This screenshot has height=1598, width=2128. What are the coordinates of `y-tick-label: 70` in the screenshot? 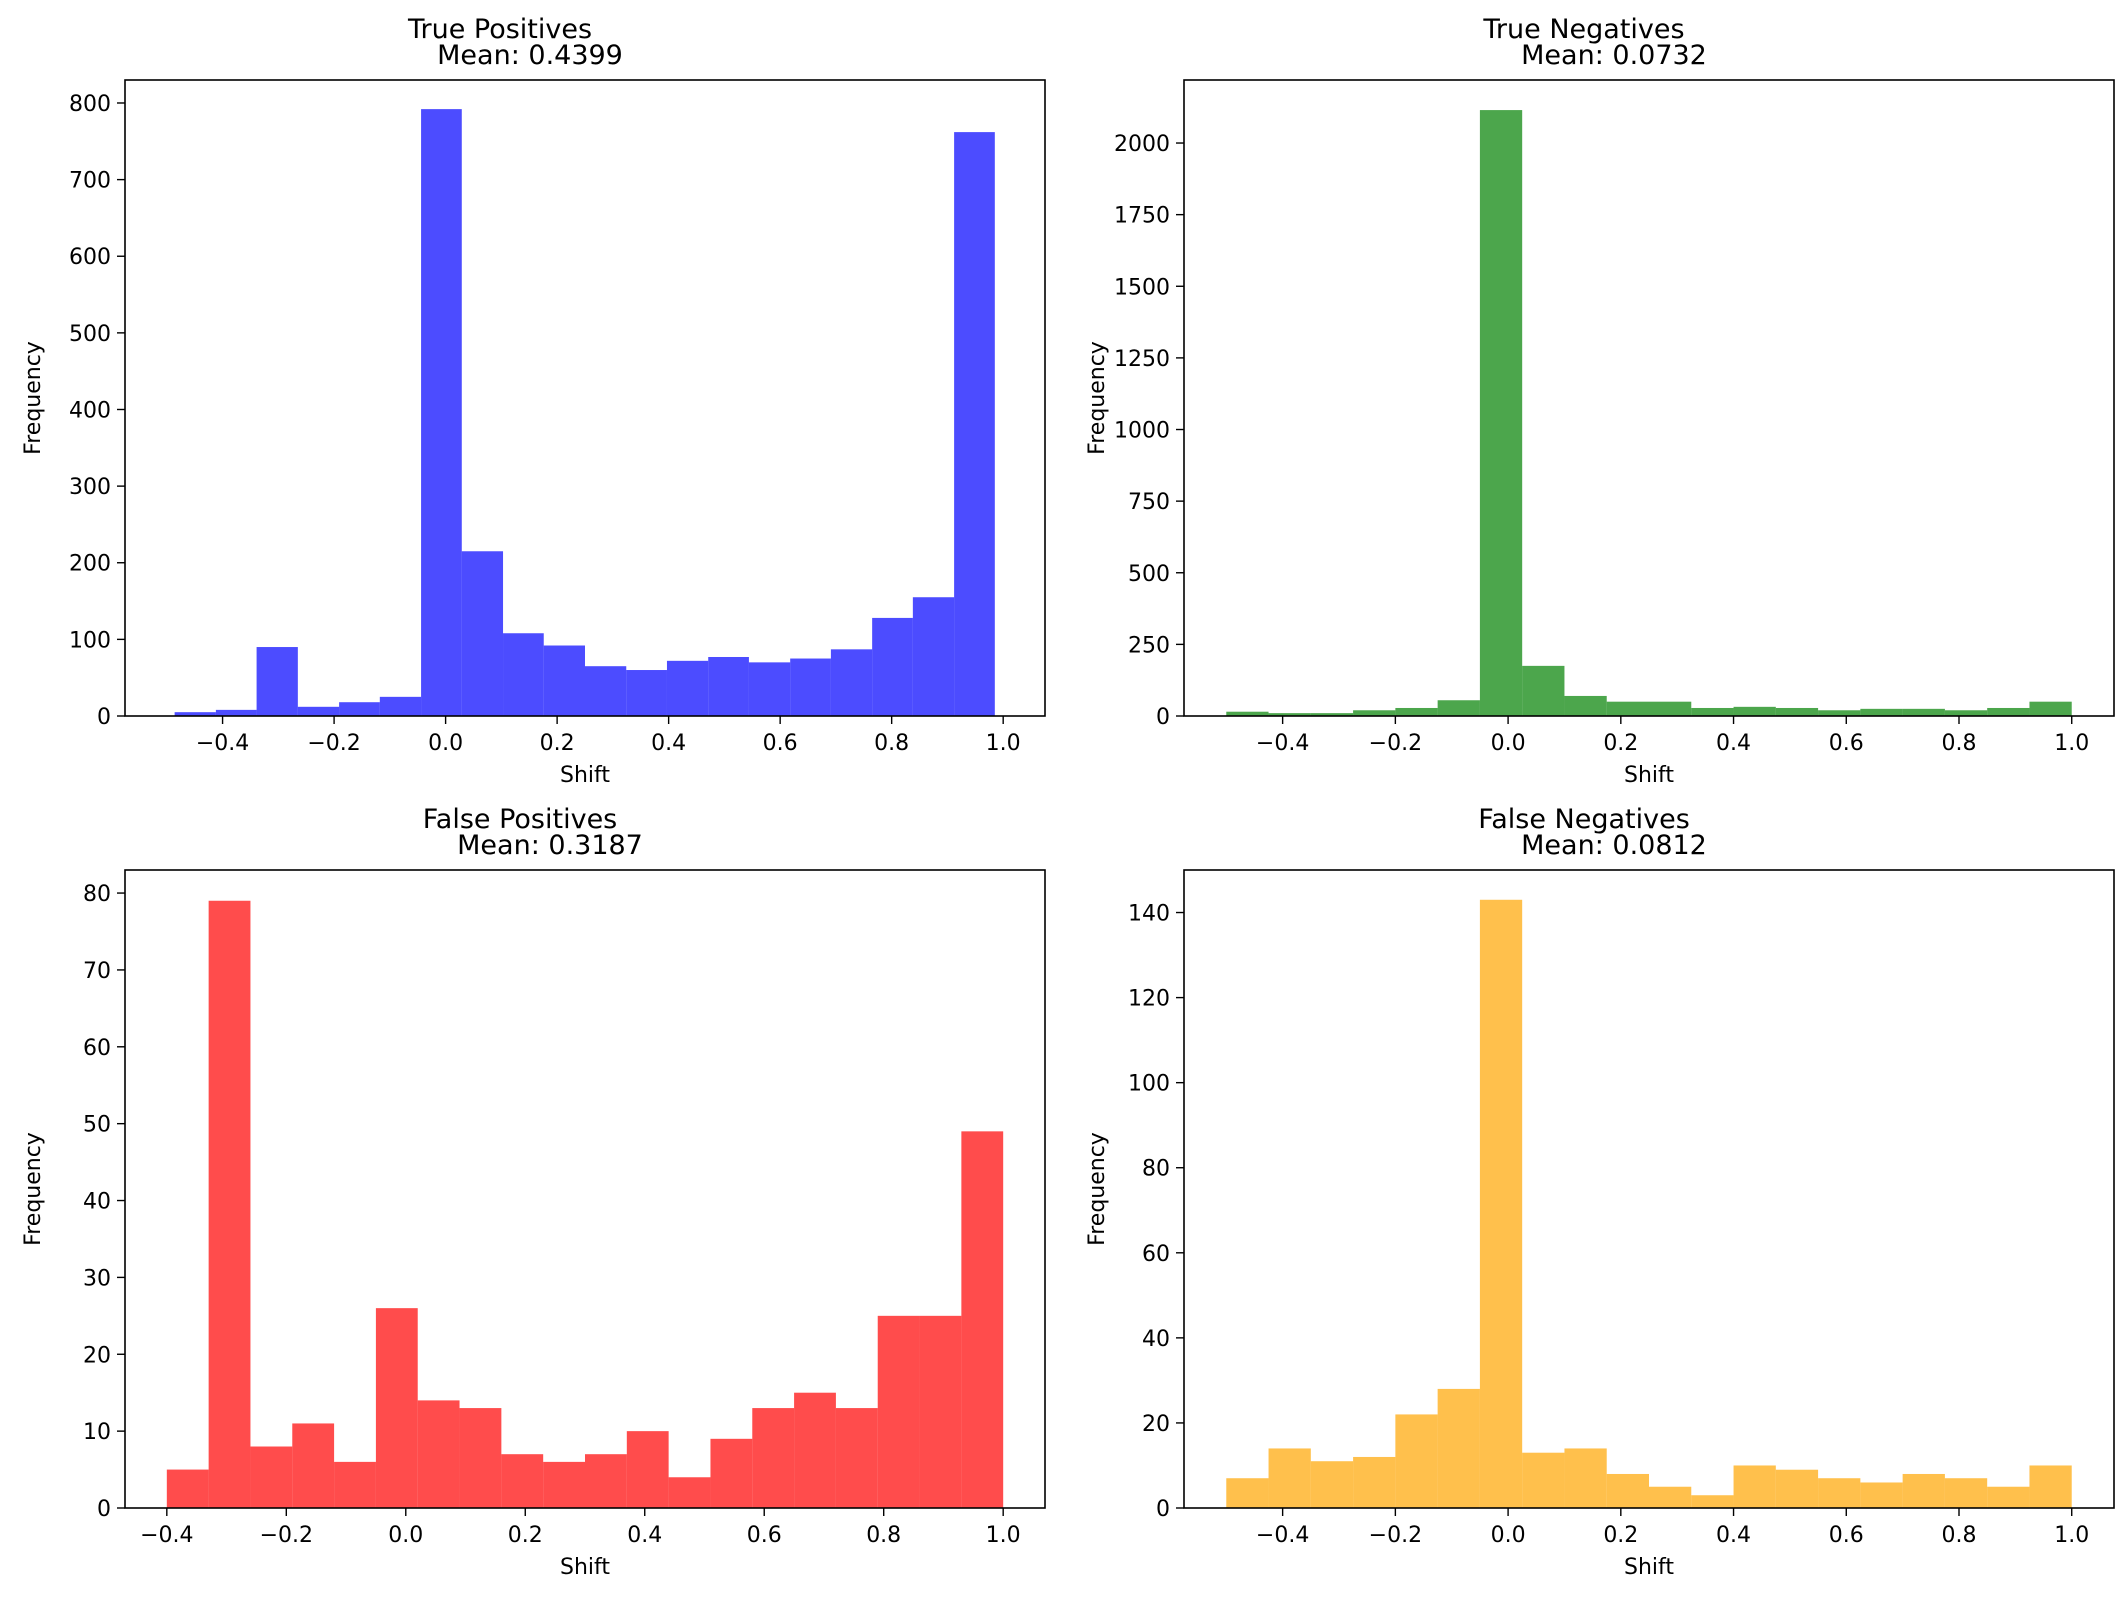 It's located at (97, 971).